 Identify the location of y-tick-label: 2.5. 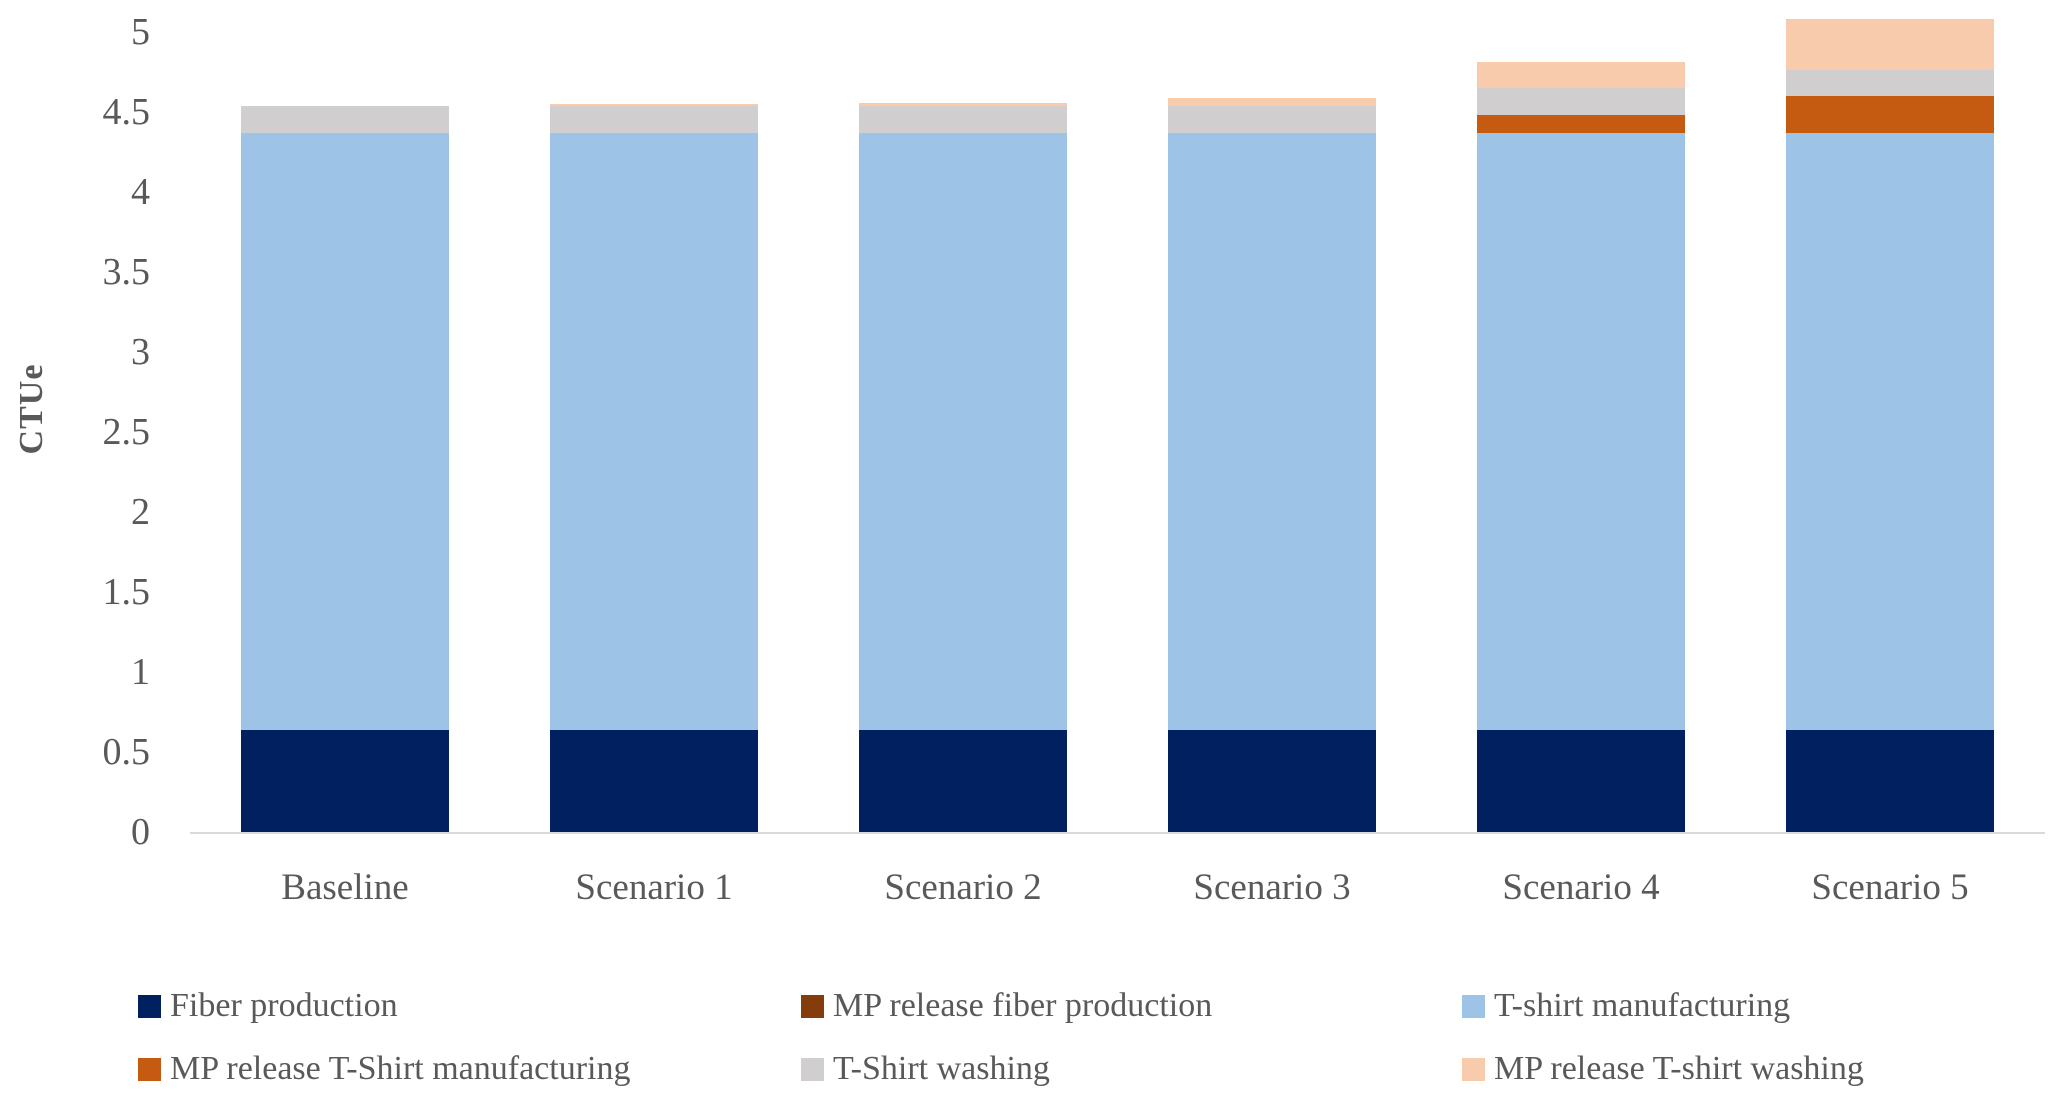
(126, 432).